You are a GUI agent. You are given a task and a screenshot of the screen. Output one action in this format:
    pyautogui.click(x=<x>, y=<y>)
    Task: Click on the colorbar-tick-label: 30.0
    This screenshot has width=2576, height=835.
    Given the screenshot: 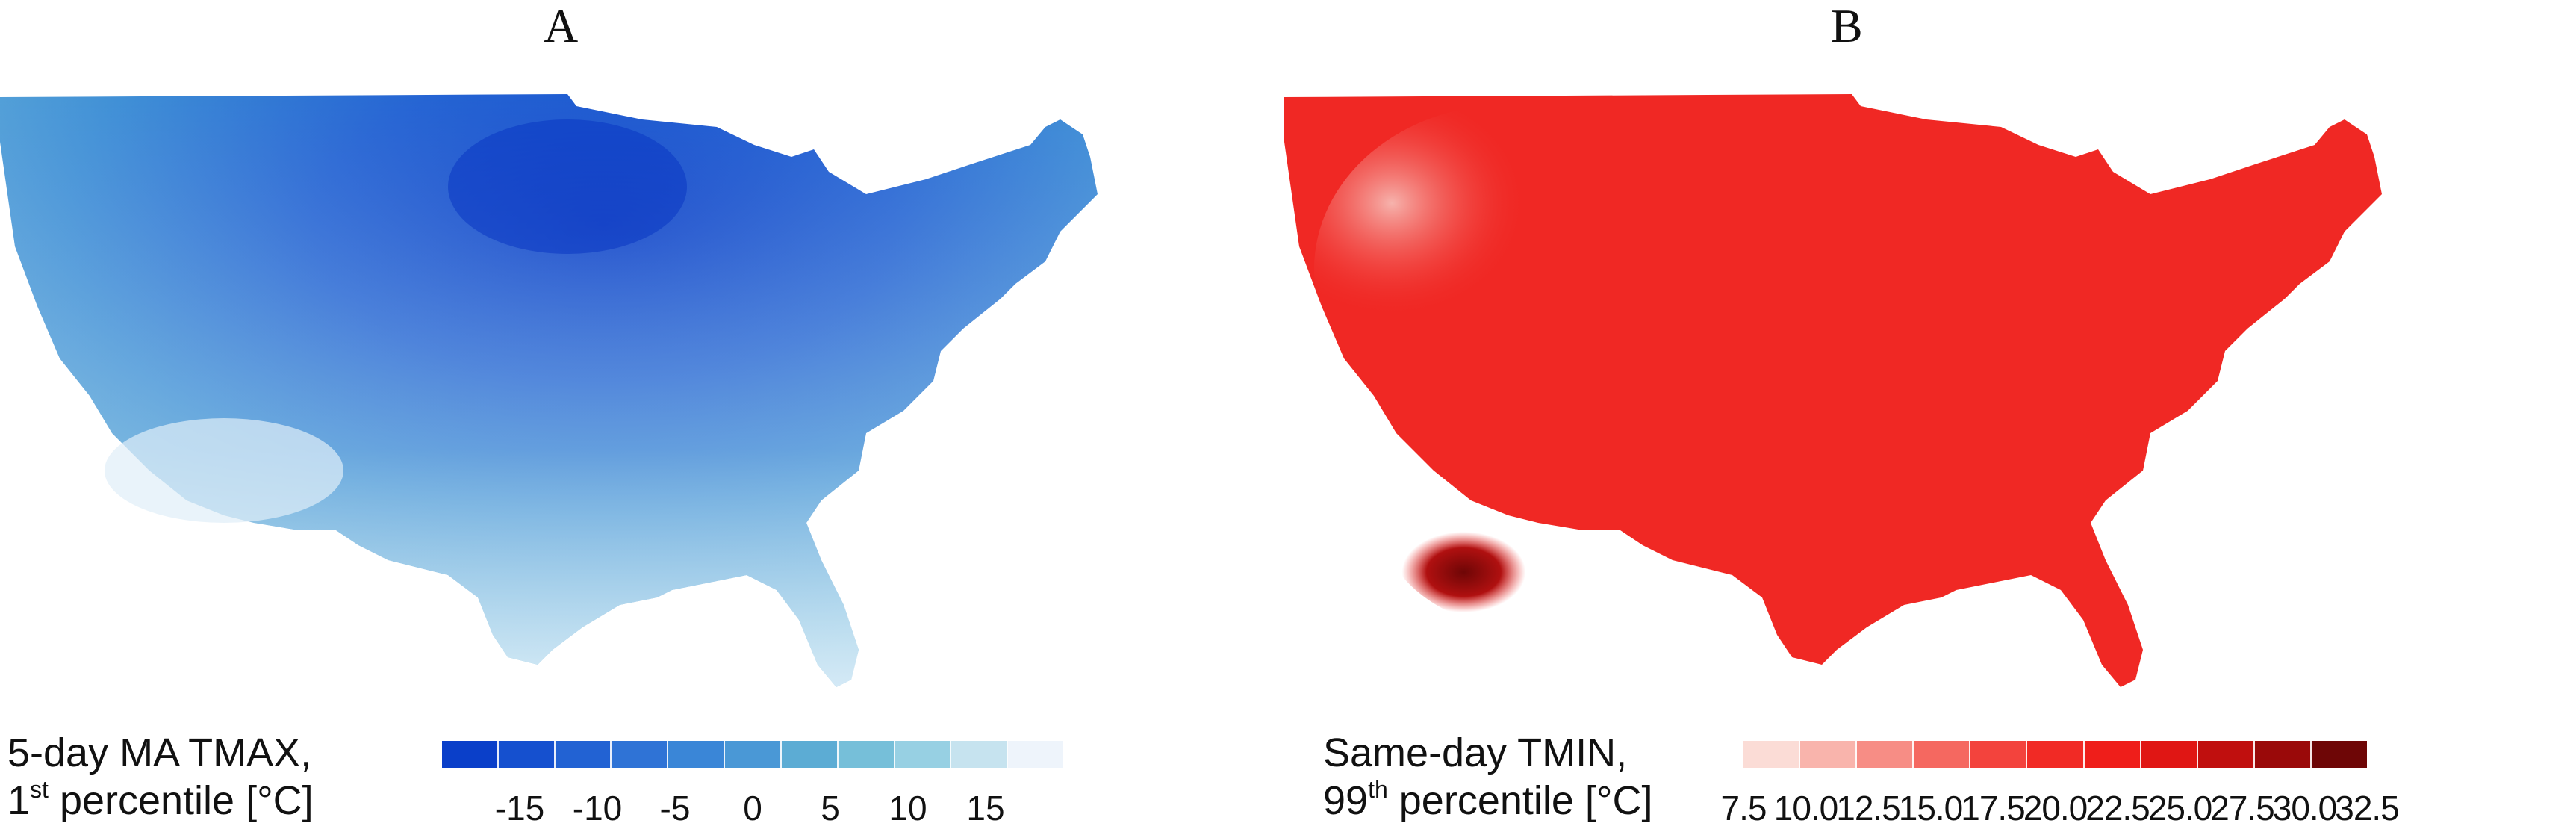 What is the action you would take?
    pyautogui.click(x=2305, y=808)
    